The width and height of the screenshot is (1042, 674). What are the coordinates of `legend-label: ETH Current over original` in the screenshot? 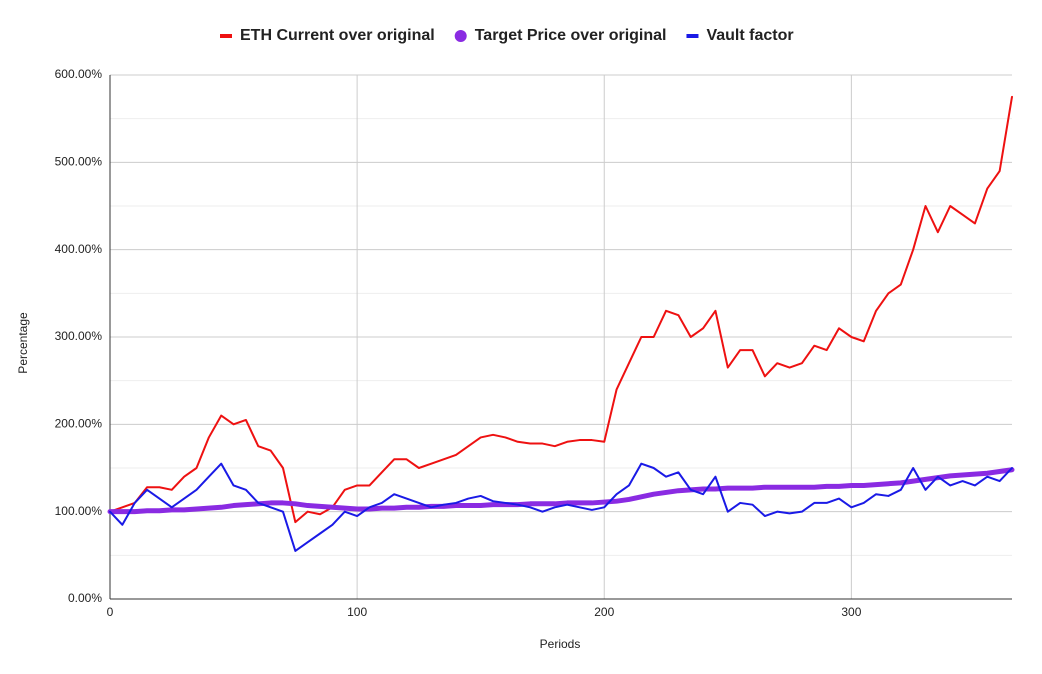 It's located at (337, 35).